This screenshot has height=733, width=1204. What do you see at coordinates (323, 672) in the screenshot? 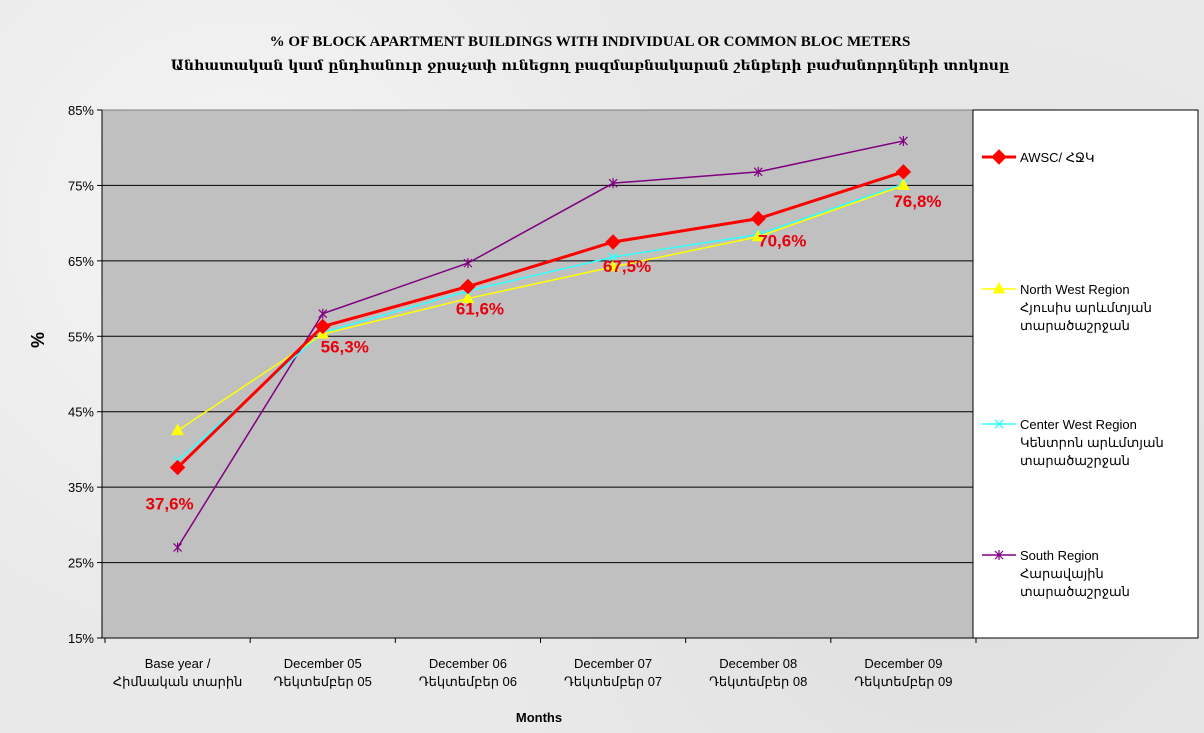
I see `x-tick-label: December 05 Դեկտեմբեր 05` at bounding box center [323, 672].